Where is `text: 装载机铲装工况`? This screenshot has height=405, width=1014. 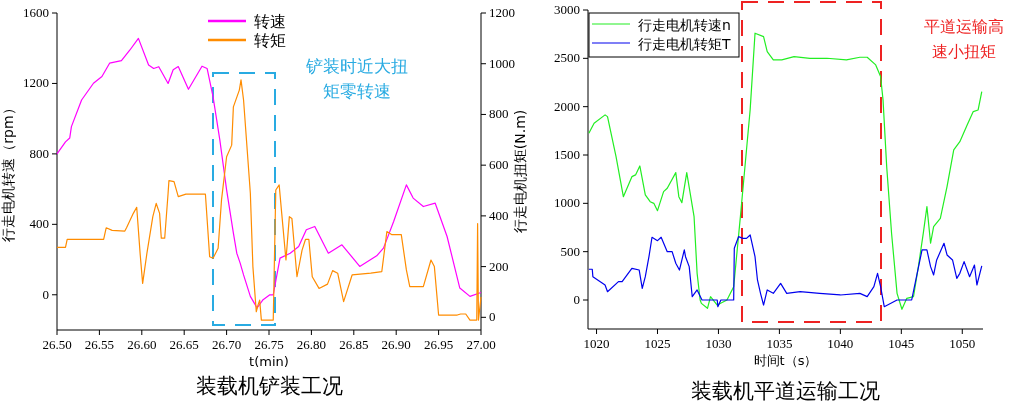 text: 装载机铲装工况 is located at coordinates (269, 386).